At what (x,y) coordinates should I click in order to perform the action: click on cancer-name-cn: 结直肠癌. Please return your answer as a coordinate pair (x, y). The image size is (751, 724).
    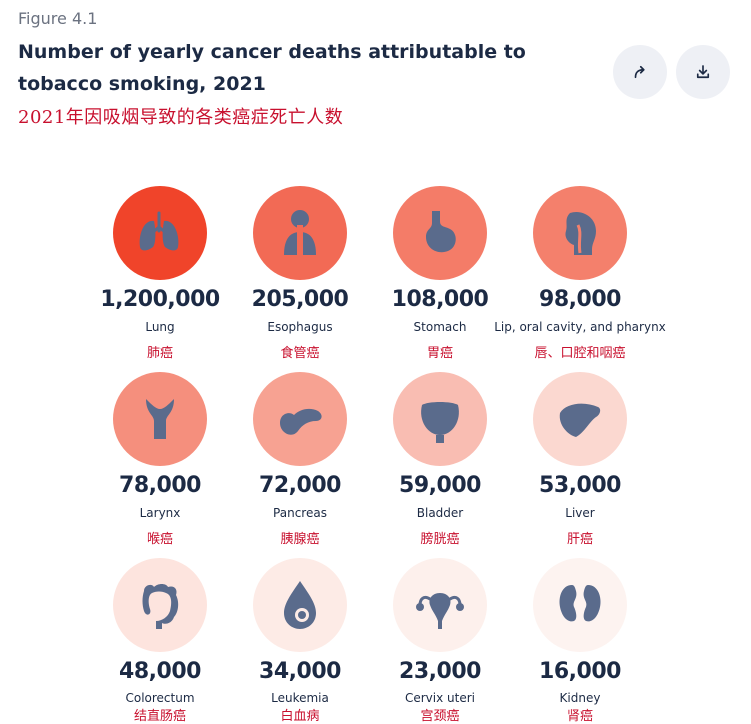
    Looking at the image, I should click on (159, 716).